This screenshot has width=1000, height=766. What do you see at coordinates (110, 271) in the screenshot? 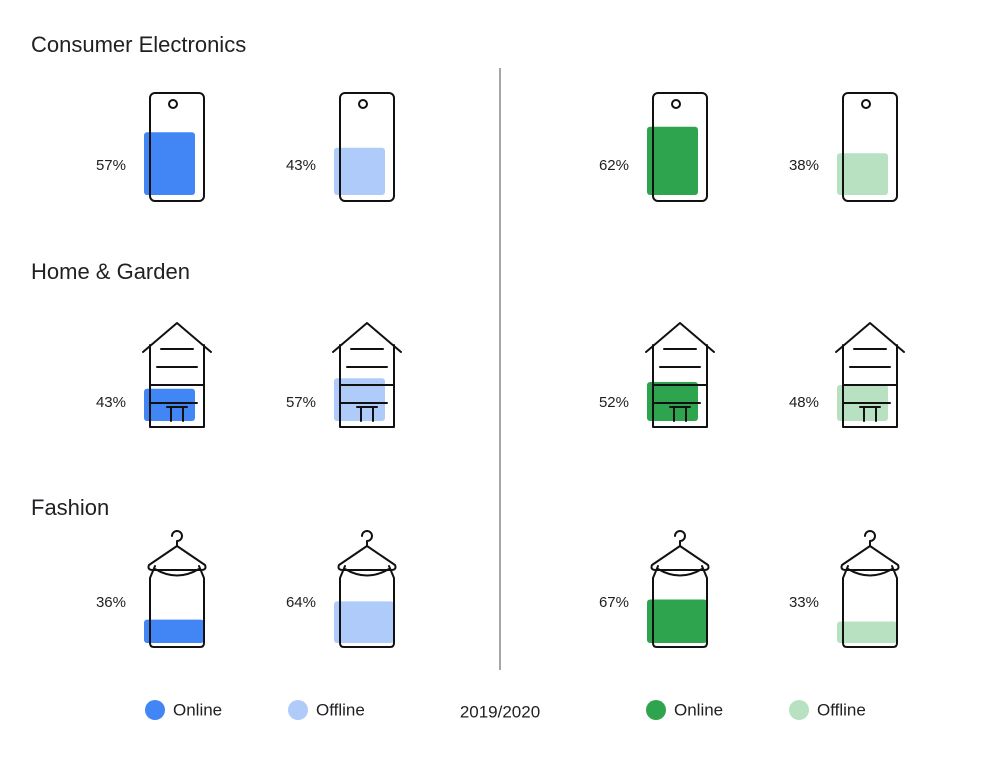
I see `category-title: Home & Garden` at bounding box center [110, 271].